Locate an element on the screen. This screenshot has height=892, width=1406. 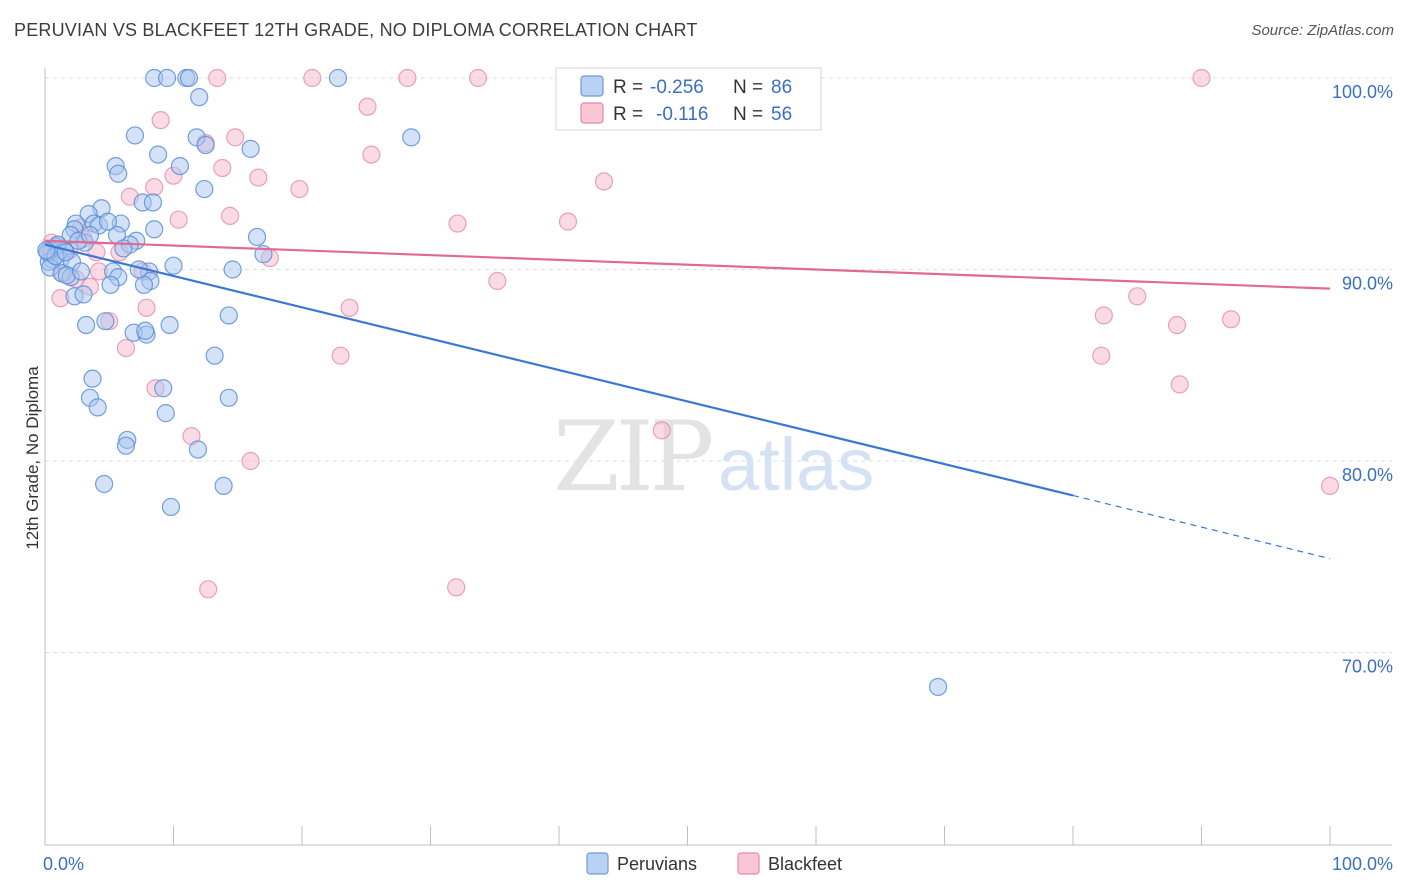
blackfeet-trend-line is located at coordinates (687, 264).